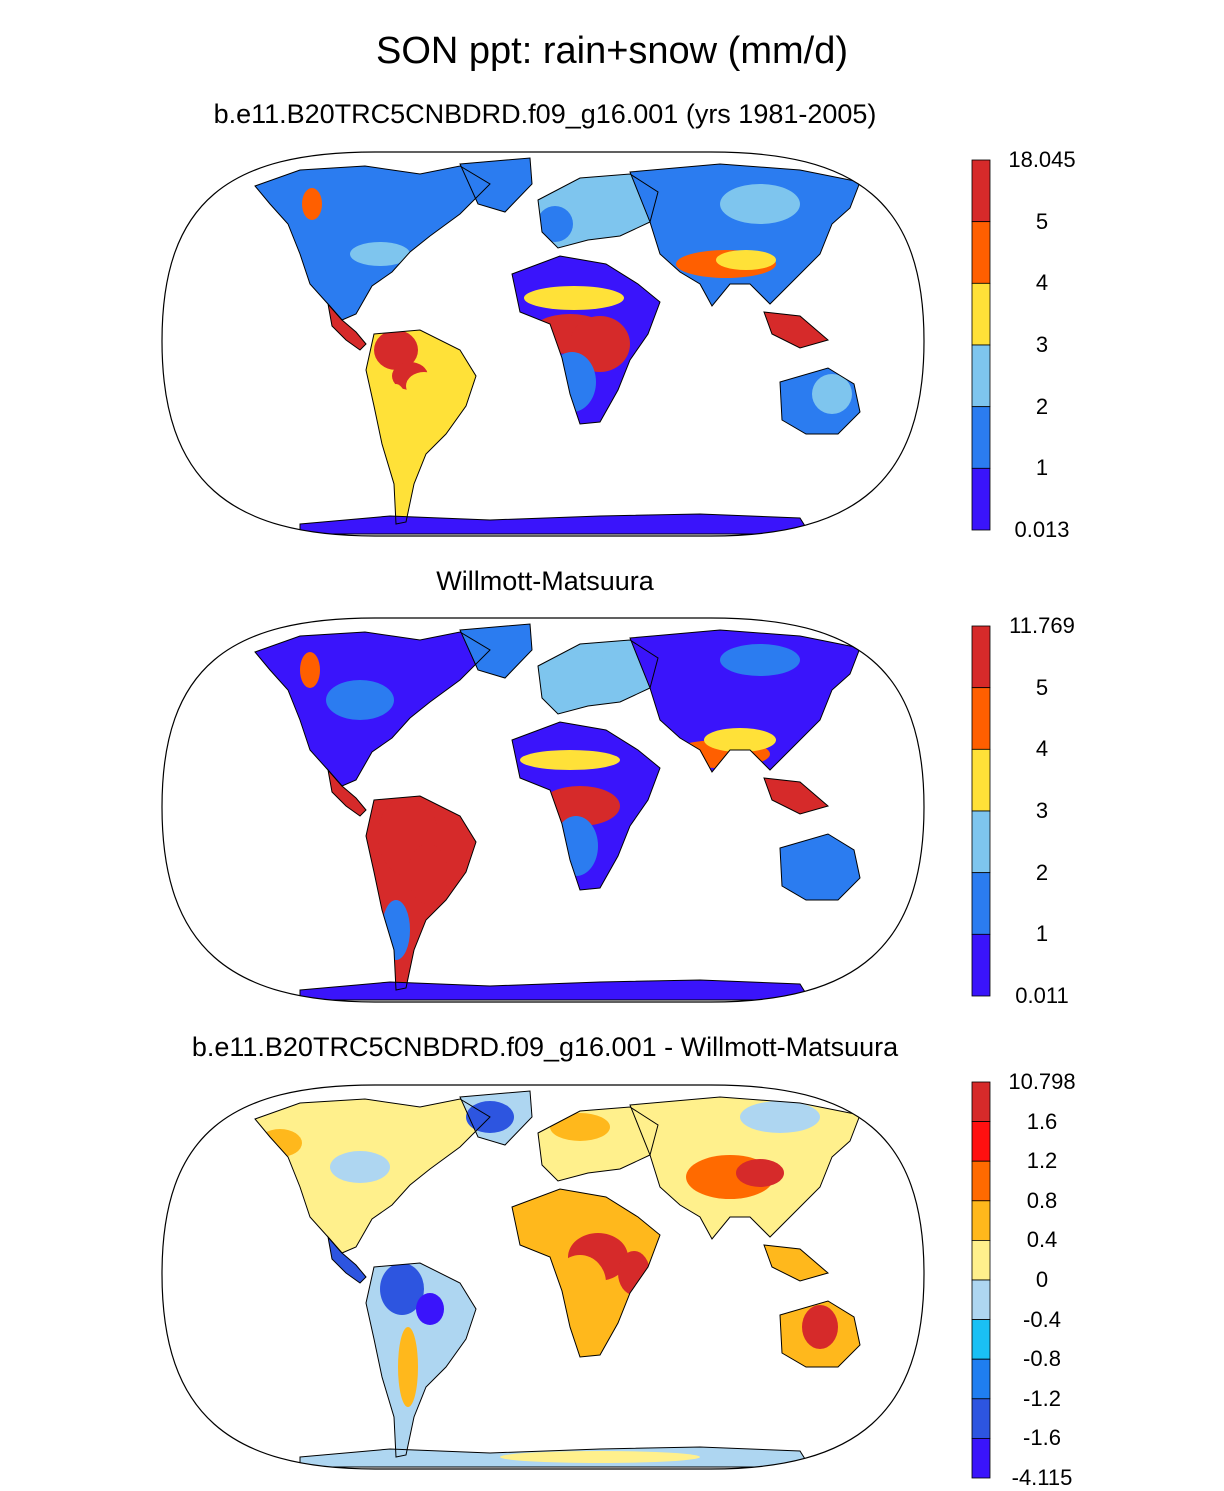 The width and height of the screenshot is (1224, 1491). I want to click on panel-2-title: Willmott-Matsuura, so click(545, 581).